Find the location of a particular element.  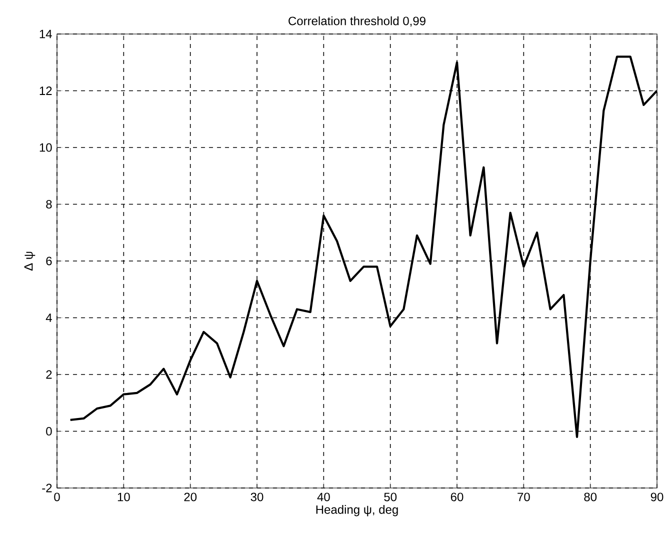

x-tick-label: 50 is located at coordinates (390, 497).